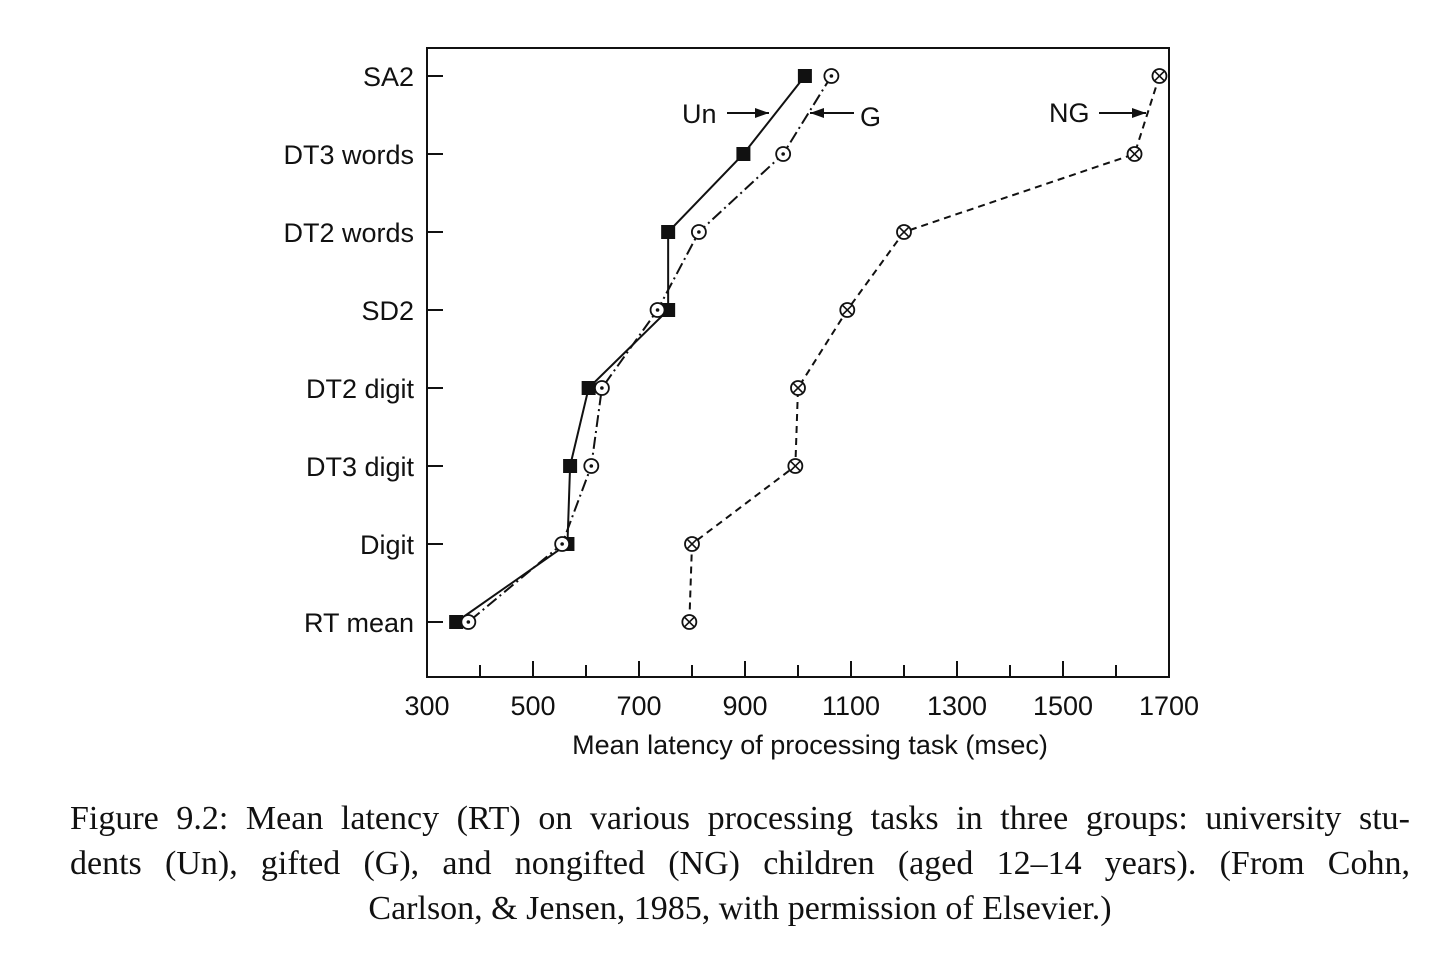 The image size is (1456, 975). What do you see at coordinates (1069, 113) in the screenshot?
I see `annotation-ng: NG` at bounding box center [1069, 113].